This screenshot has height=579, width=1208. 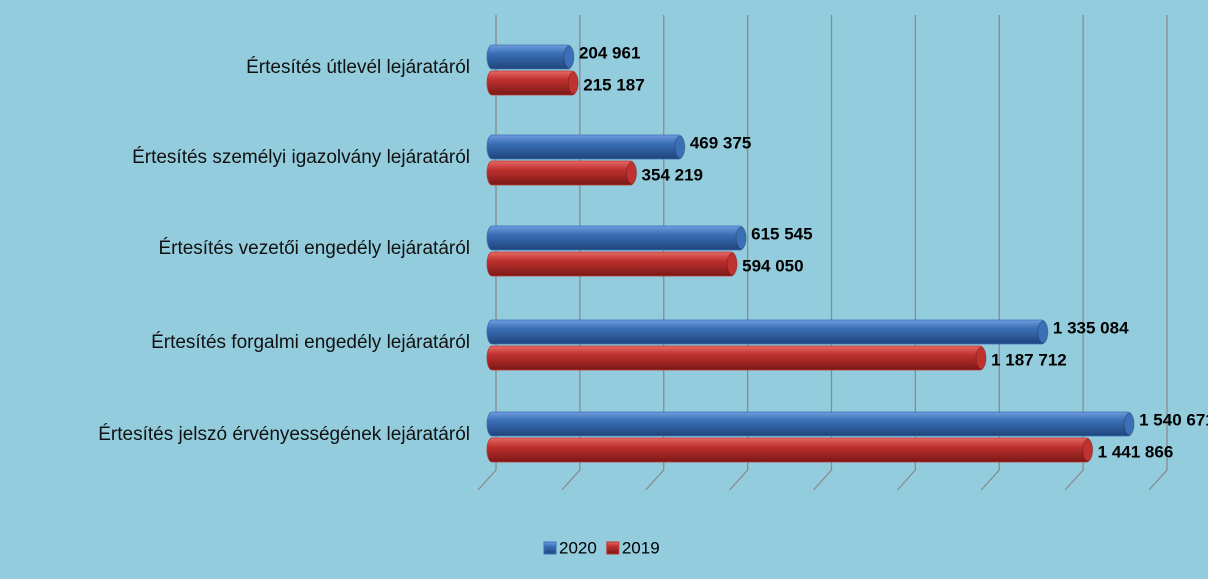 I want to click on value-label: 1 335 084, so click(x=1091, y=327).